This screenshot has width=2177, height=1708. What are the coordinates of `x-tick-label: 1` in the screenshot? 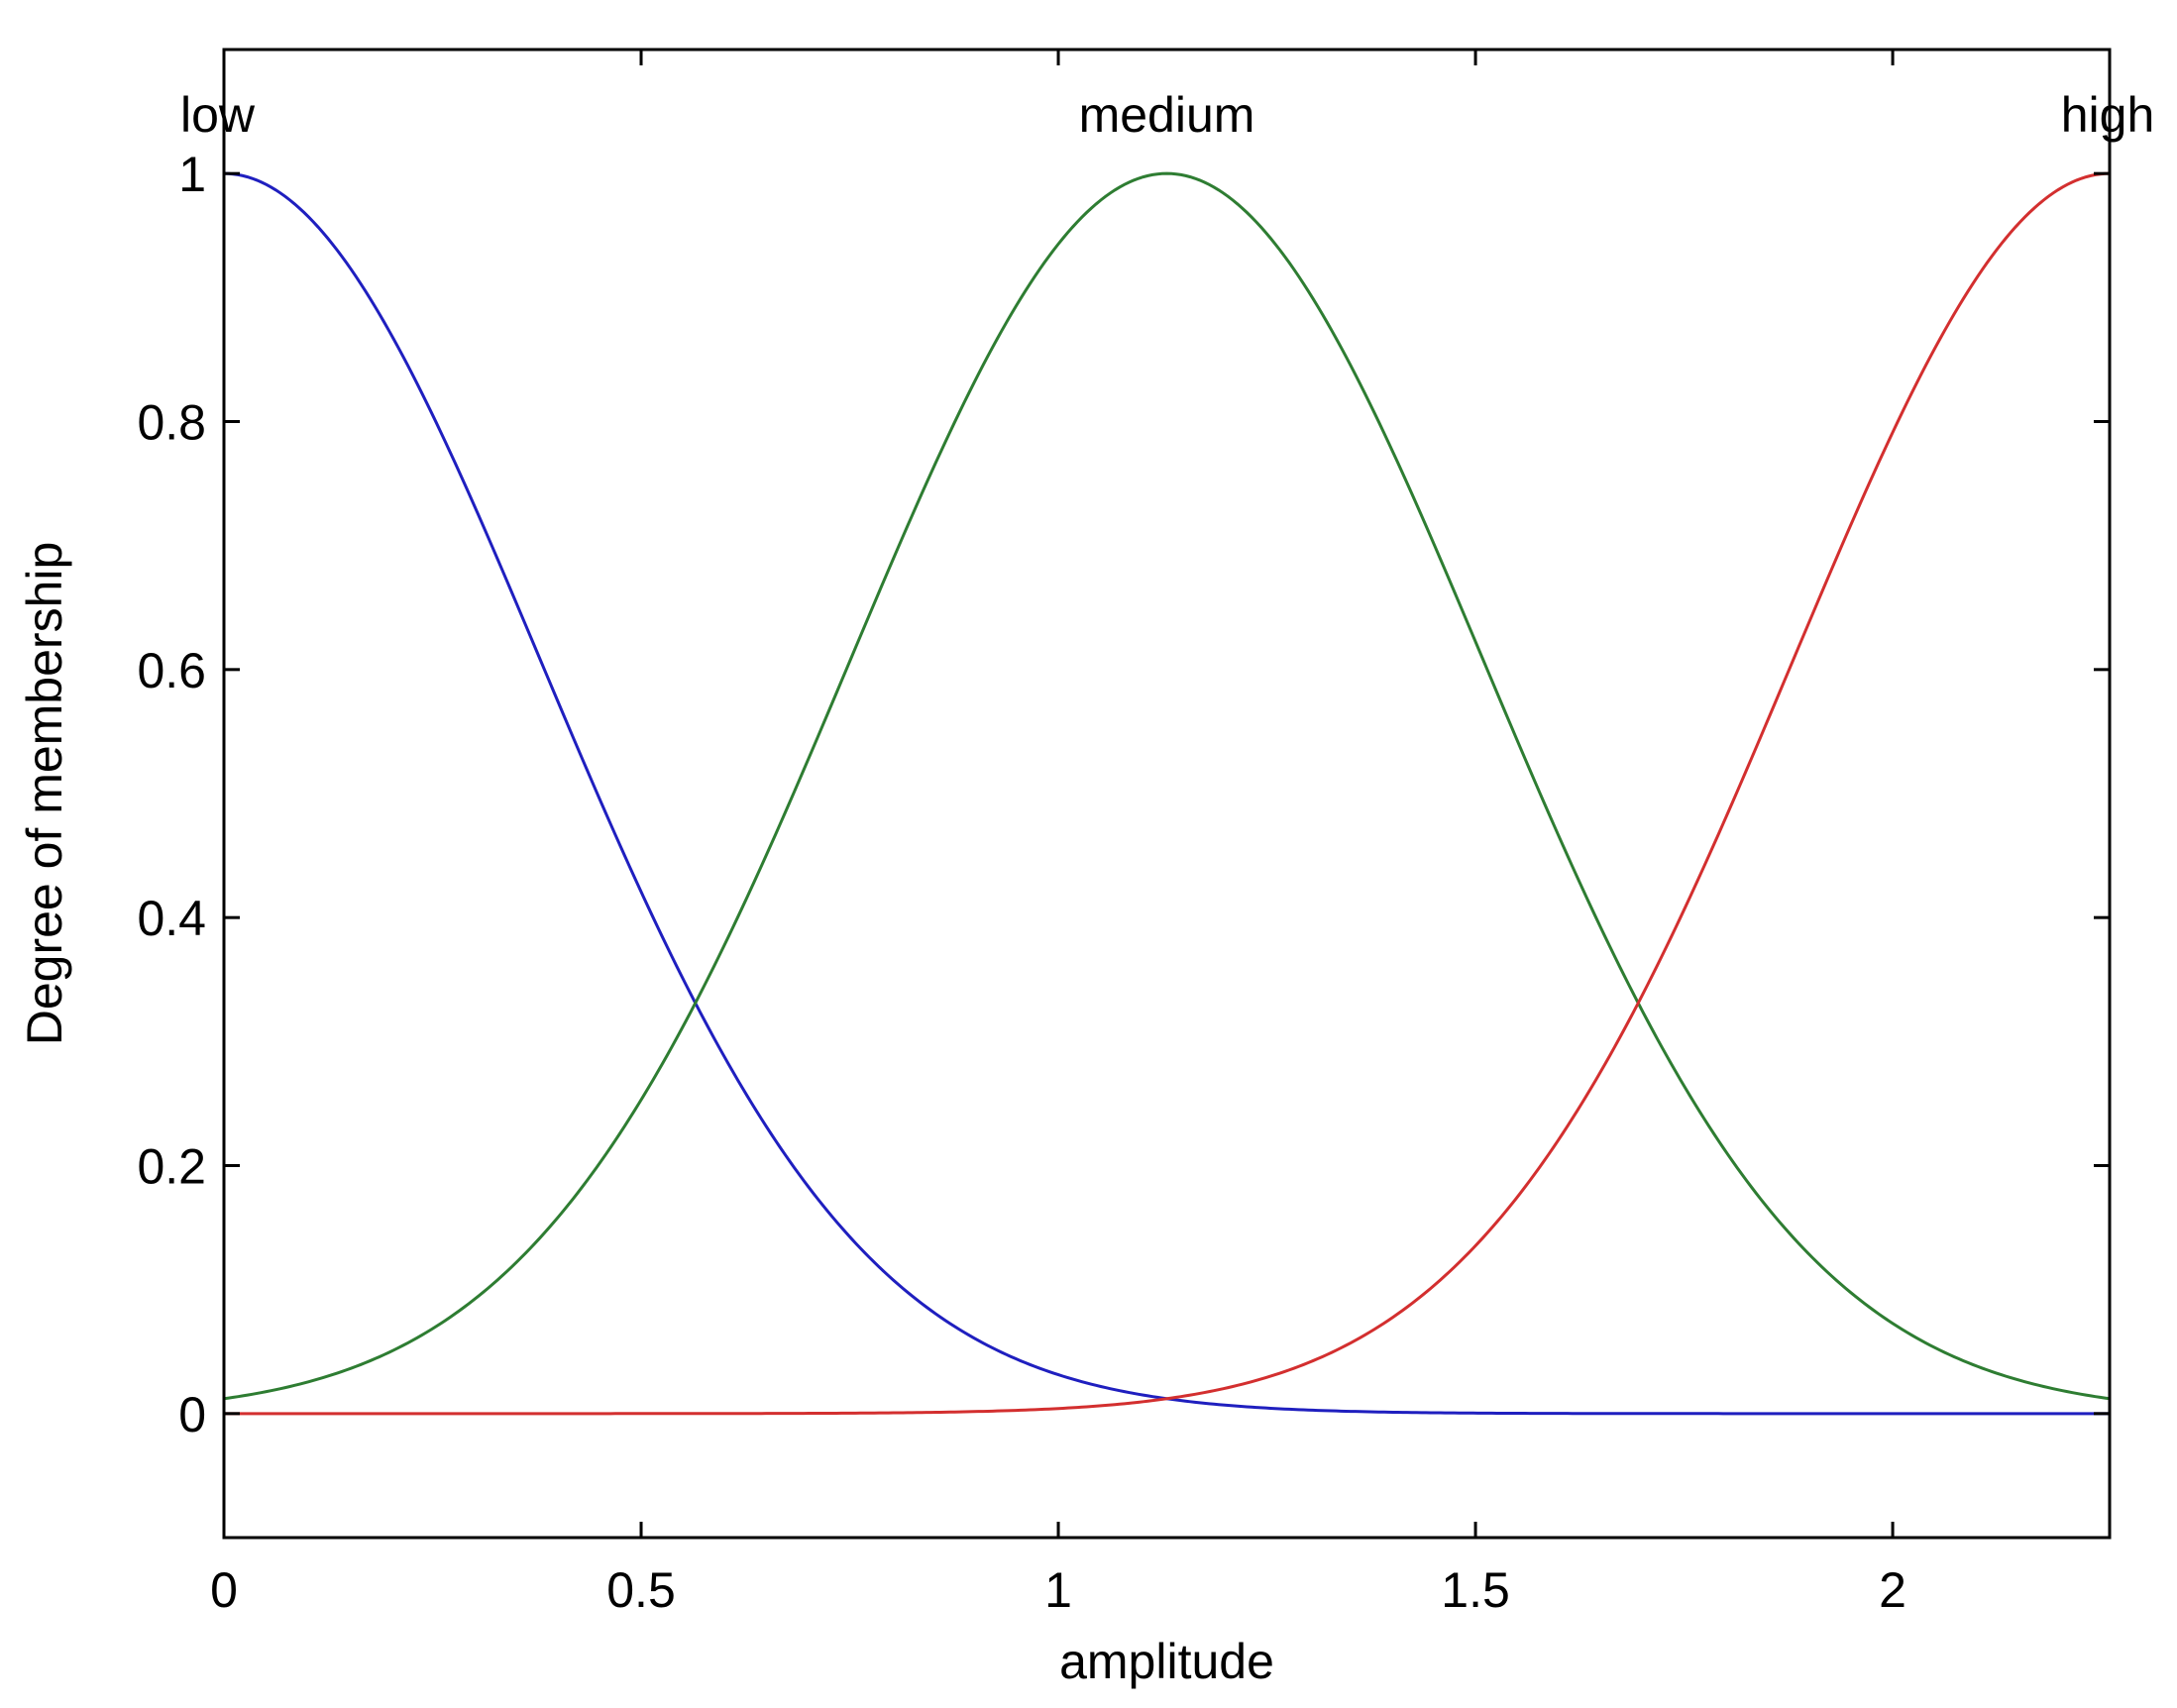 It's located at (1058, 1590).